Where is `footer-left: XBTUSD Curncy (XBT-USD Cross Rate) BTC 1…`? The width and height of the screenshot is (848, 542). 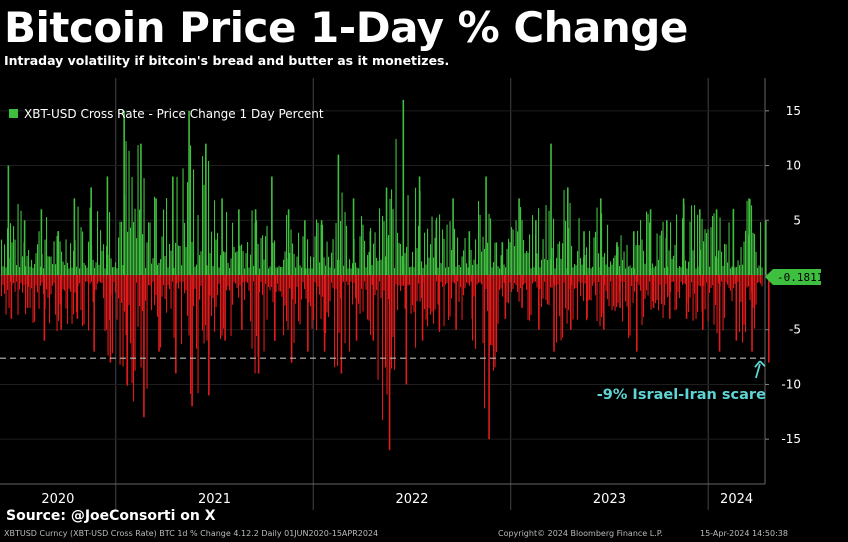
footer-left: XBTUSD Curncy (XBT-USD Cross Rate) BTC 1… is located at coordinates (191, 533).